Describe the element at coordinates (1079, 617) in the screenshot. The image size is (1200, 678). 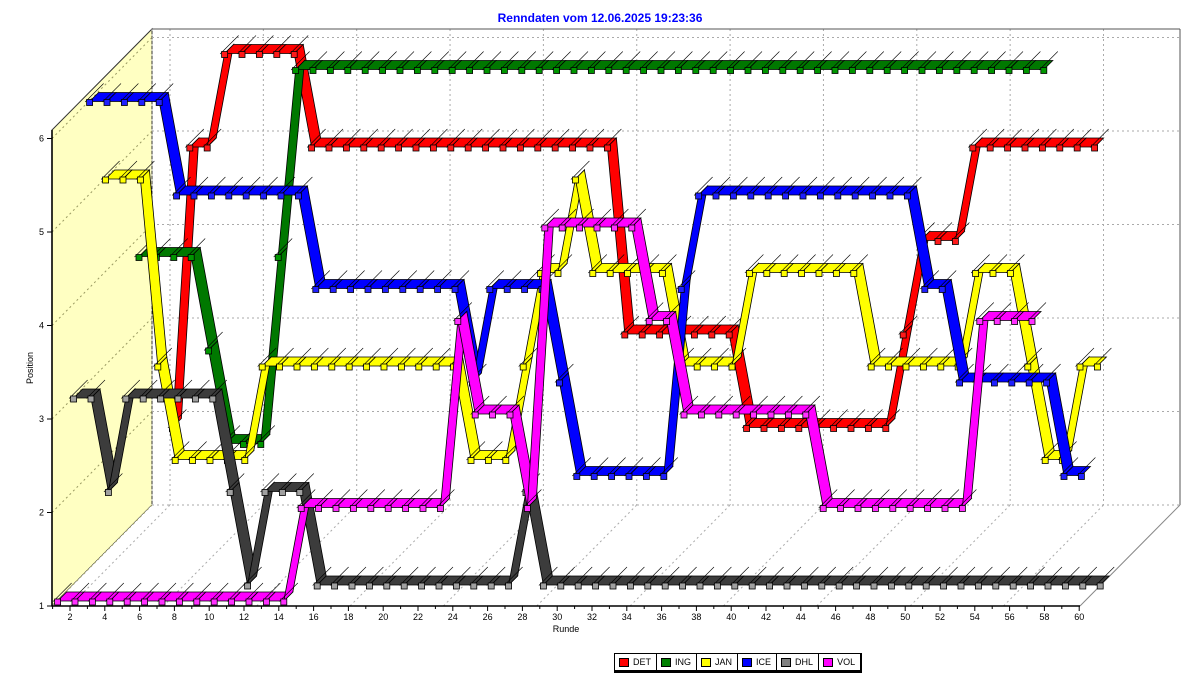
I see `svg-text: 60` at that location.